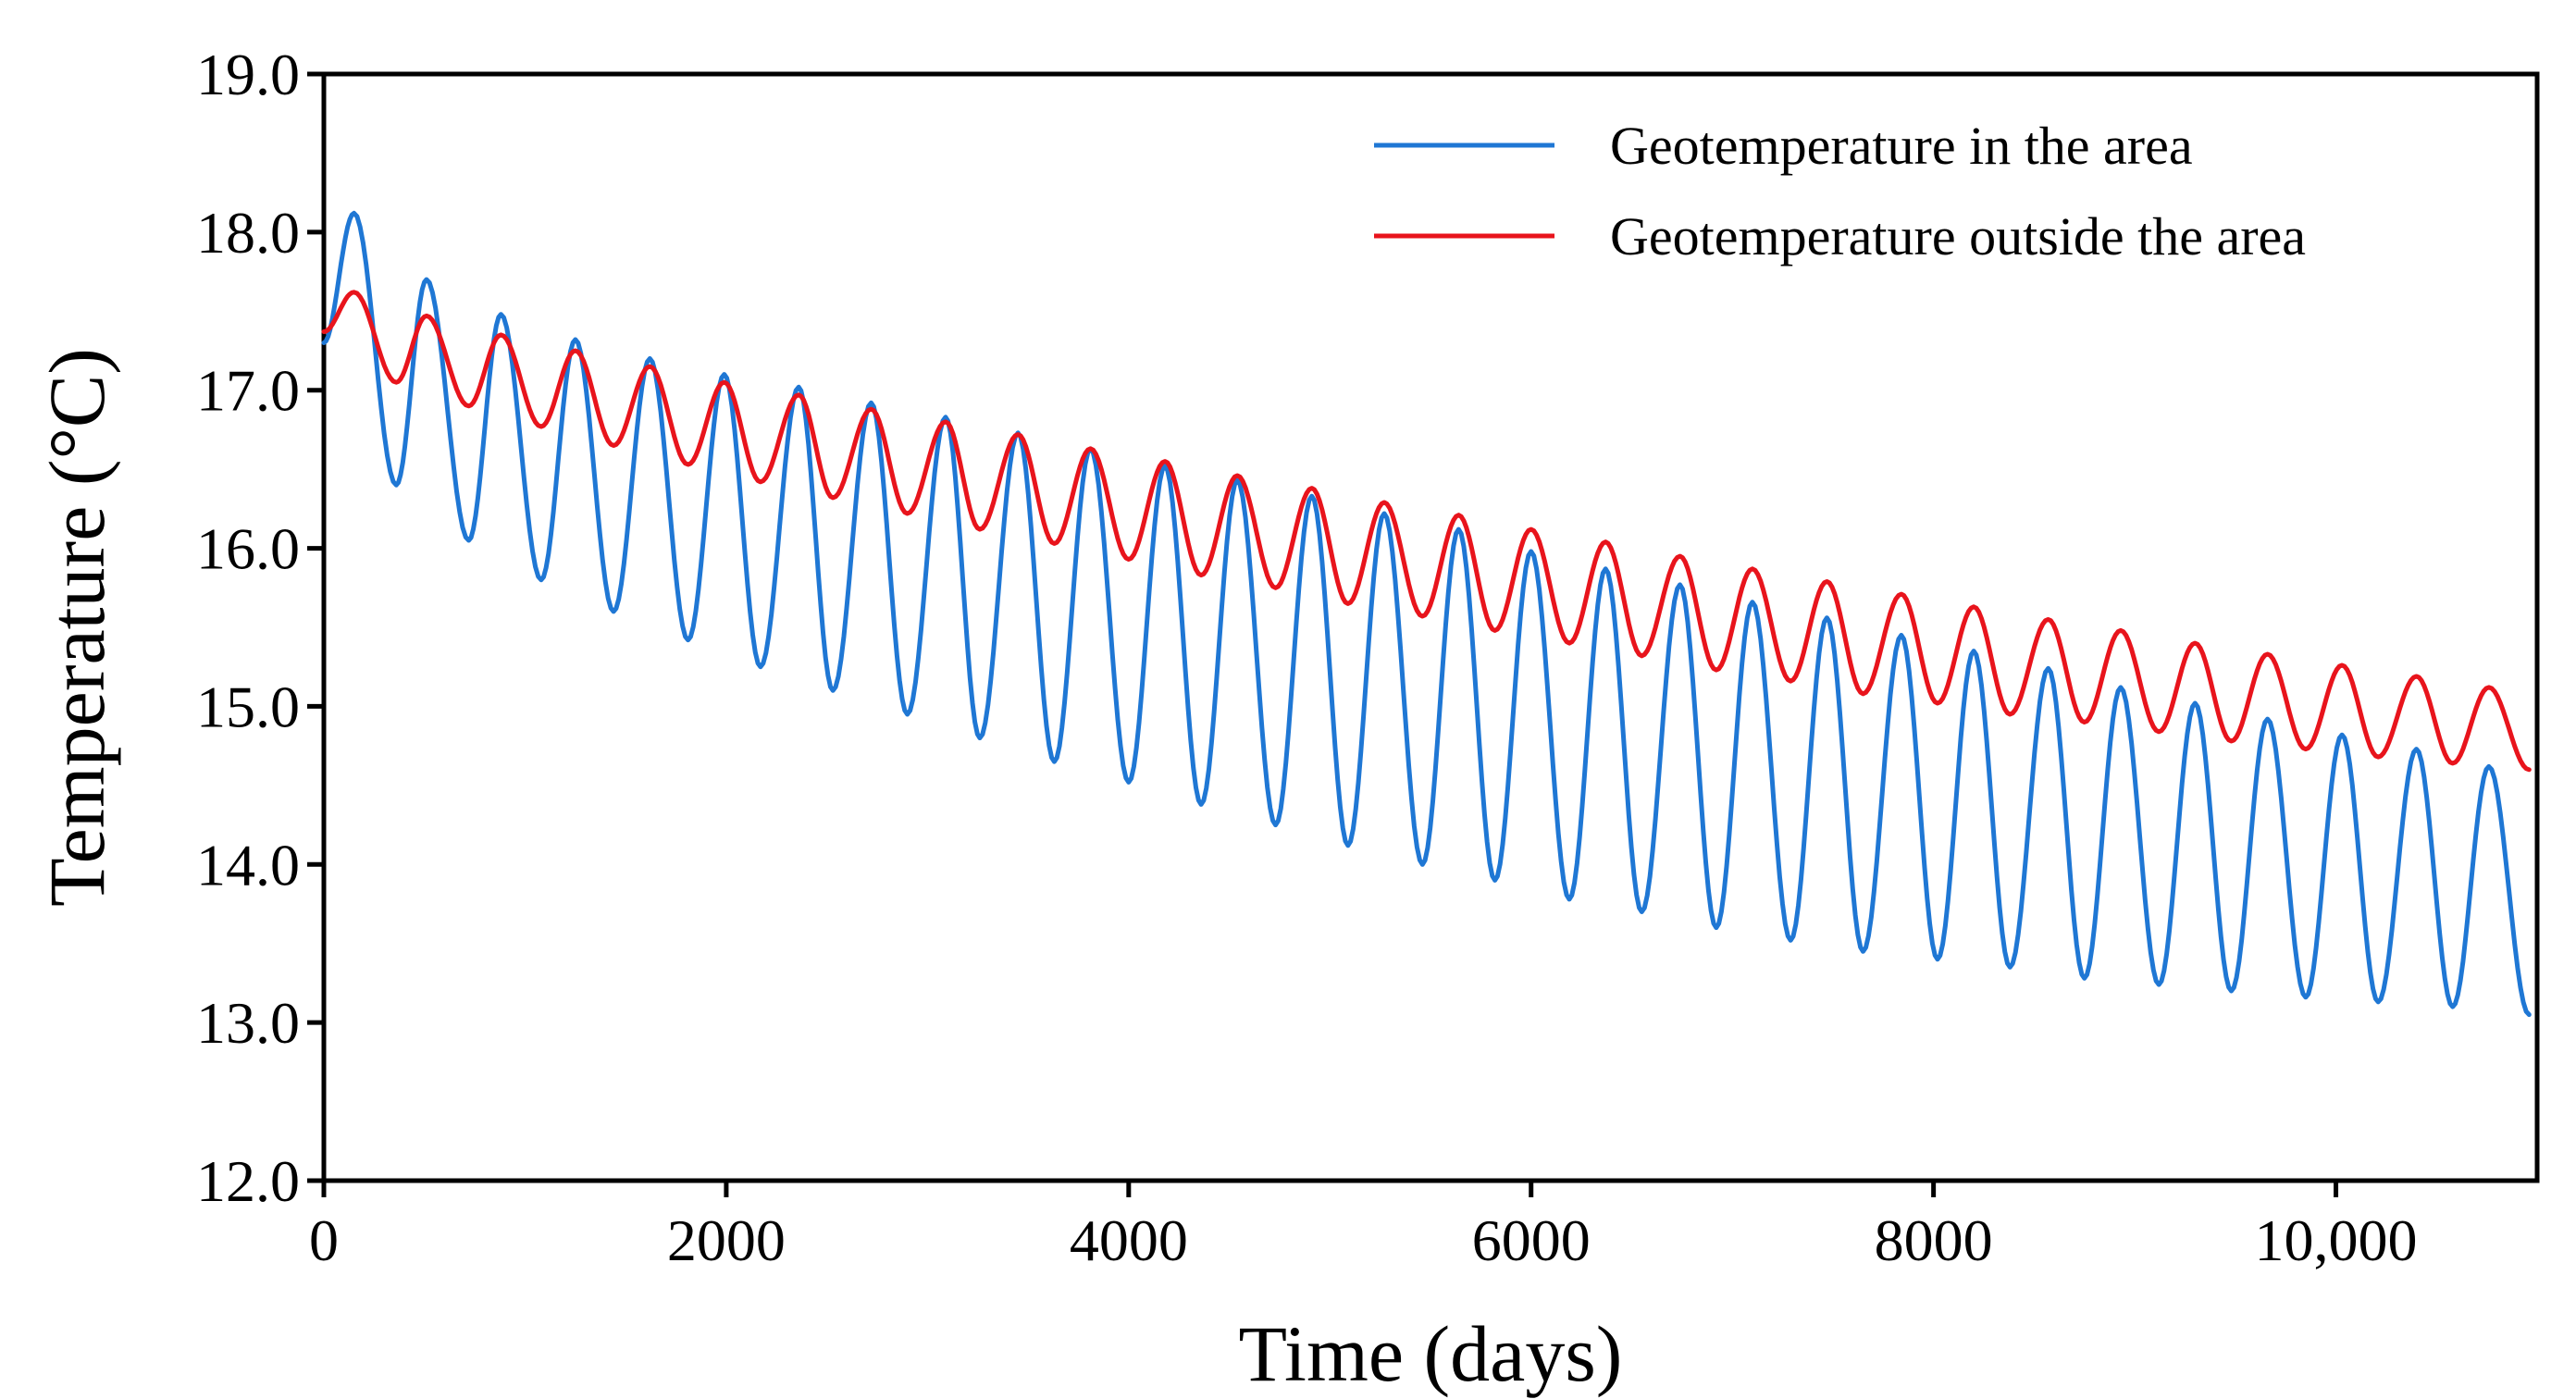  Describe the element at coordinates (1532, 1240) in the screenshot. I see `x-tick-label: 6000` at that location.